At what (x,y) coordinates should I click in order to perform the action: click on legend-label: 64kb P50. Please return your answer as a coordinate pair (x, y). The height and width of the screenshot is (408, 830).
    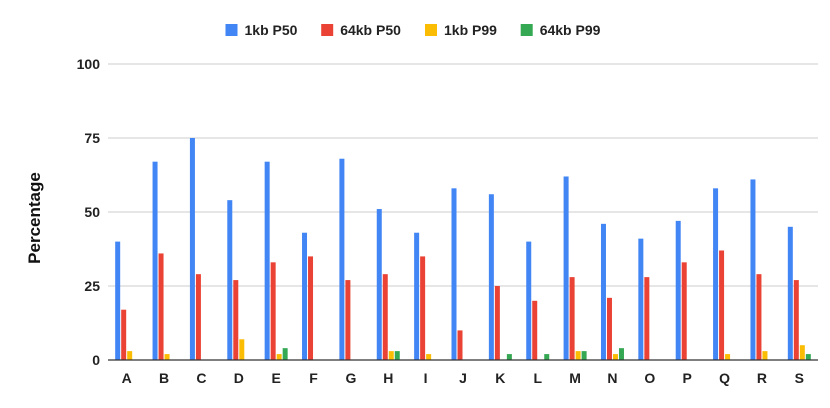
    Looking at the image, I should click on (370, 30).